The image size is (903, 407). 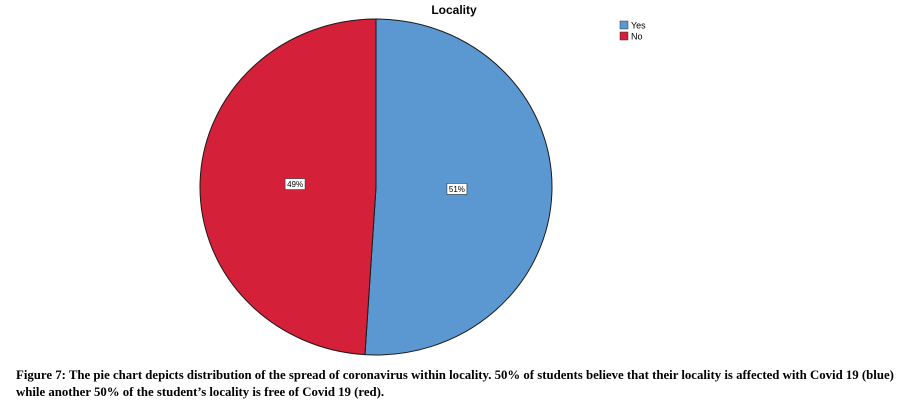 What do you see at coordinates (637, 37) in the screenshot?
I see `legend-label: No` at bounding box center [637, 37].